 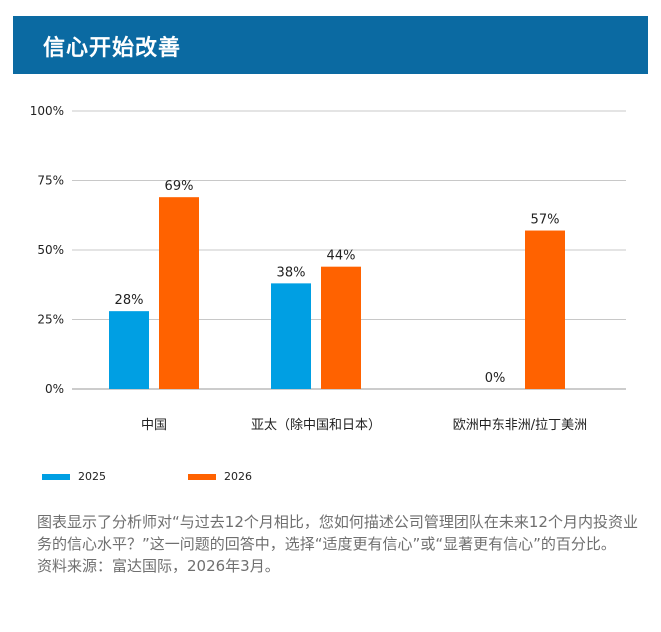 I want to click on data-label: 38%, so click(x=291, y=272).